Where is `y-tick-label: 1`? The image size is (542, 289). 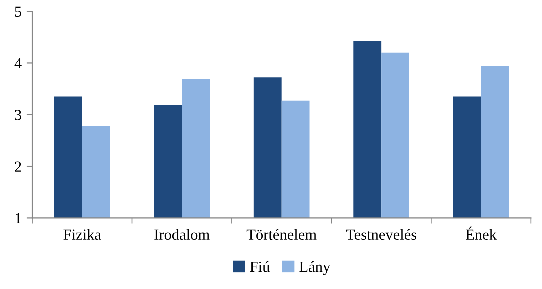 y-tick-label: 1 is located at coordinates (19, 218).